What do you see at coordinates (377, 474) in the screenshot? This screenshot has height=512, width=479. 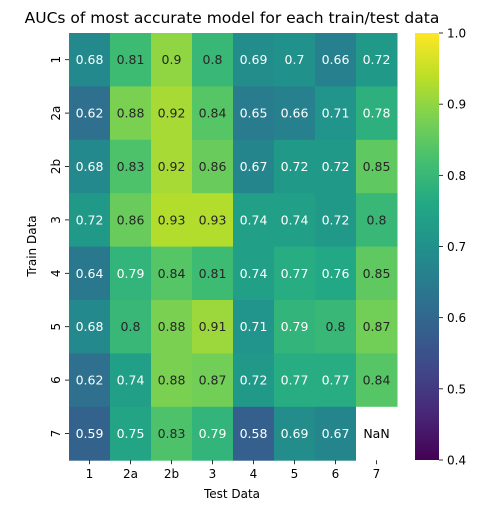 I see `x-tick-label: 7` at bounding box center [377, 474].